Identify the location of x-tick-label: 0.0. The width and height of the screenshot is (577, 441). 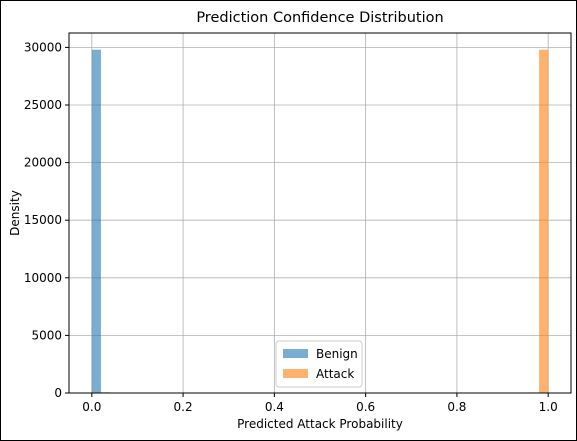
(91, 407).